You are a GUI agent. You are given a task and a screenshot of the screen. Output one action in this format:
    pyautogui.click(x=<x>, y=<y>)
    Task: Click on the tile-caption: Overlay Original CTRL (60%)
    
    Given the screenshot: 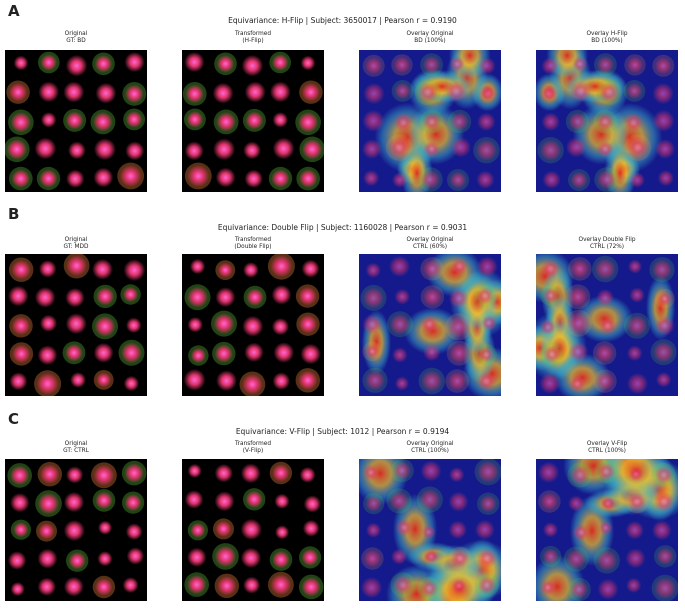 What is the action you would take?
    pyautogui.click(x=430, y=244)
    